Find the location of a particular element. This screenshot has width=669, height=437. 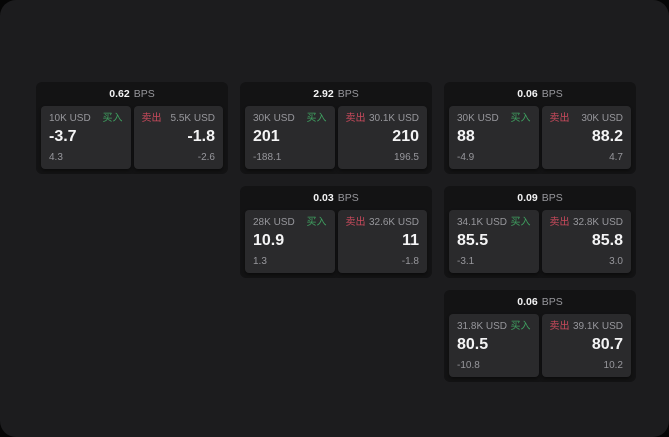

buy-sub-value: -4.9 is located at coordinates (466, 157).